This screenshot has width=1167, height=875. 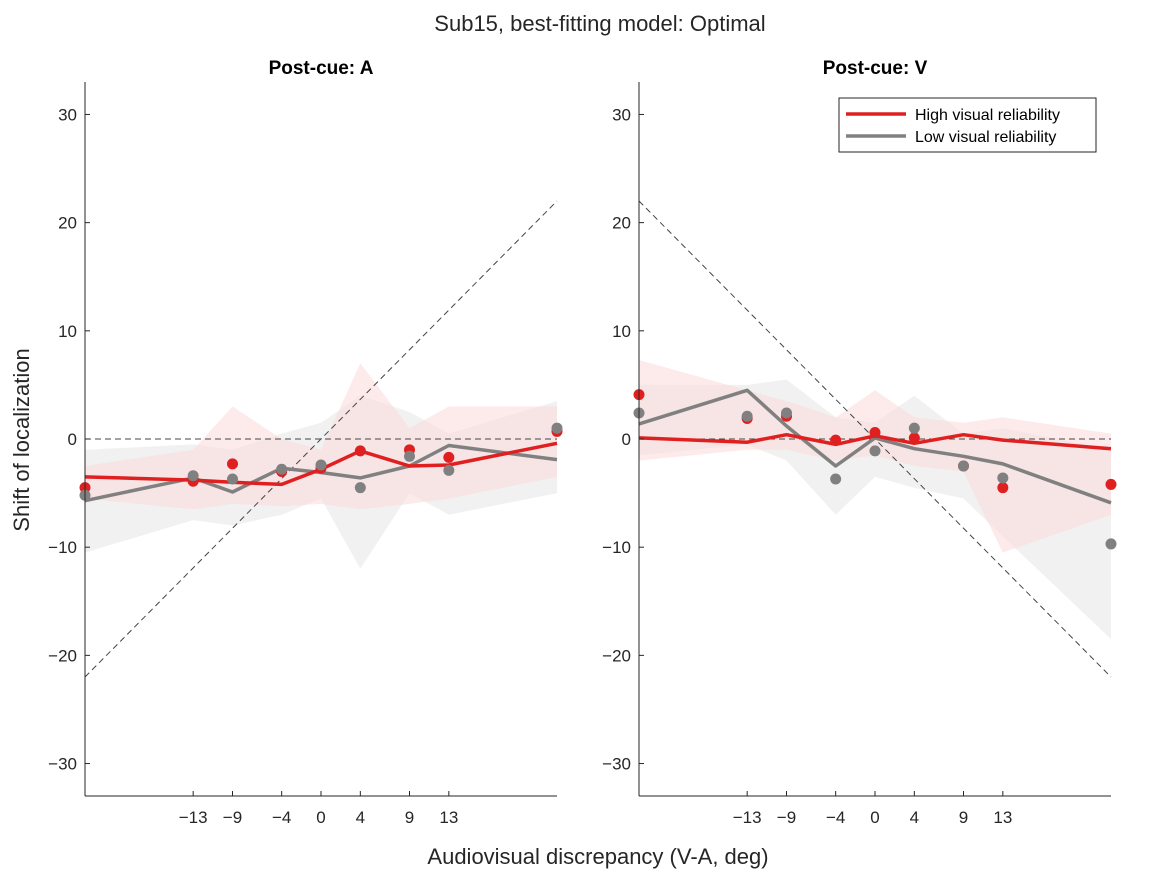 I want to click on confidence-bands, so click(x=875, y=500).